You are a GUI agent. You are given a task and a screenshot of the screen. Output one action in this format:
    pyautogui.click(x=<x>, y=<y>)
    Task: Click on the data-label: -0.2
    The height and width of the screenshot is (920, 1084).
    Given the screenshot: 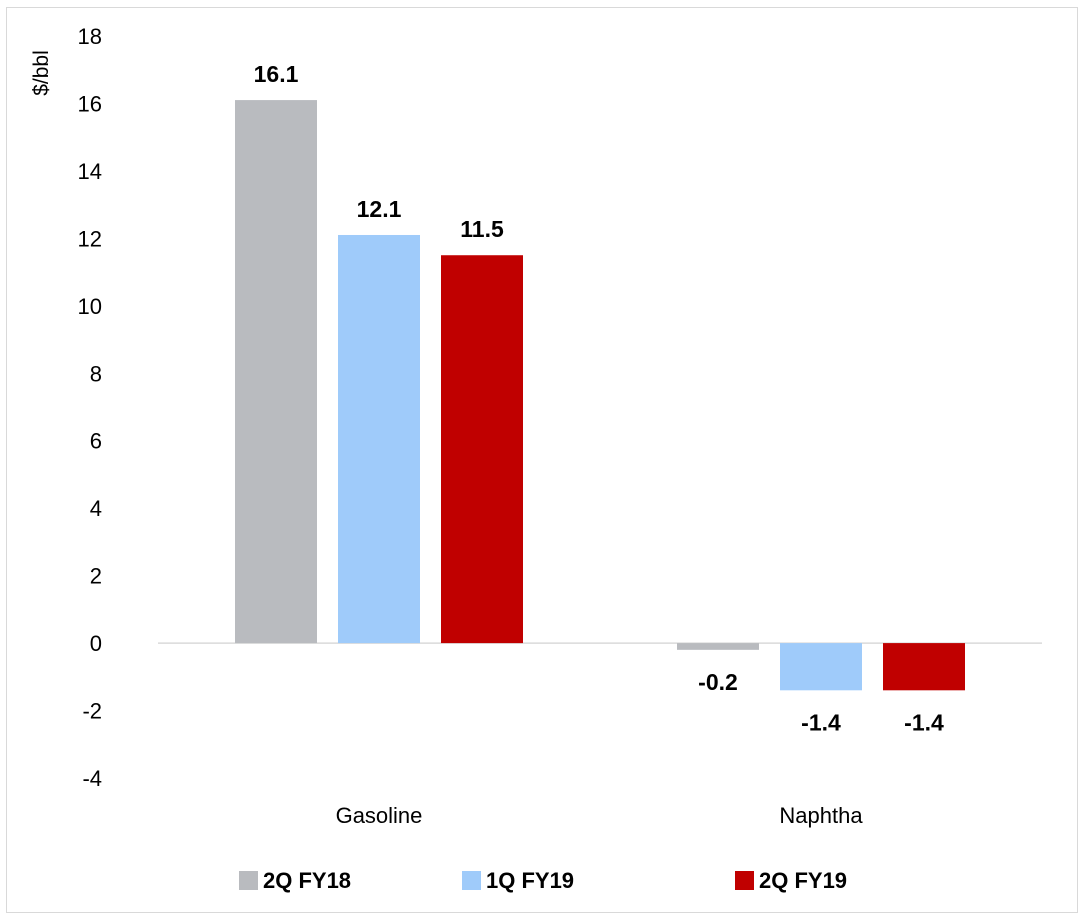 What is the action you would take?
    pyautogui.click(x=718, y=682)
    